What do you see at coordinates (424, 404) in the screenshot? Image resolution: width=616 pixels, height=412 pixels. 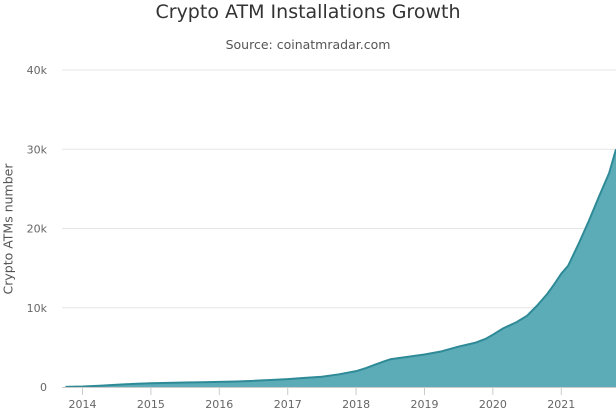 I see `x-tick-label: 2019` at bounding box center [424, 404].